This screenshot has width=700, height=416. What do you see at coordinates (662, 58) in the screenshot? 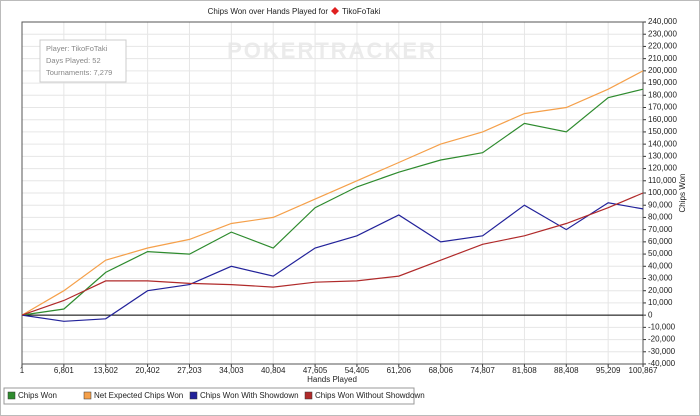
I see `y-tick-label: 210,000` at bounding box center [662, 58].